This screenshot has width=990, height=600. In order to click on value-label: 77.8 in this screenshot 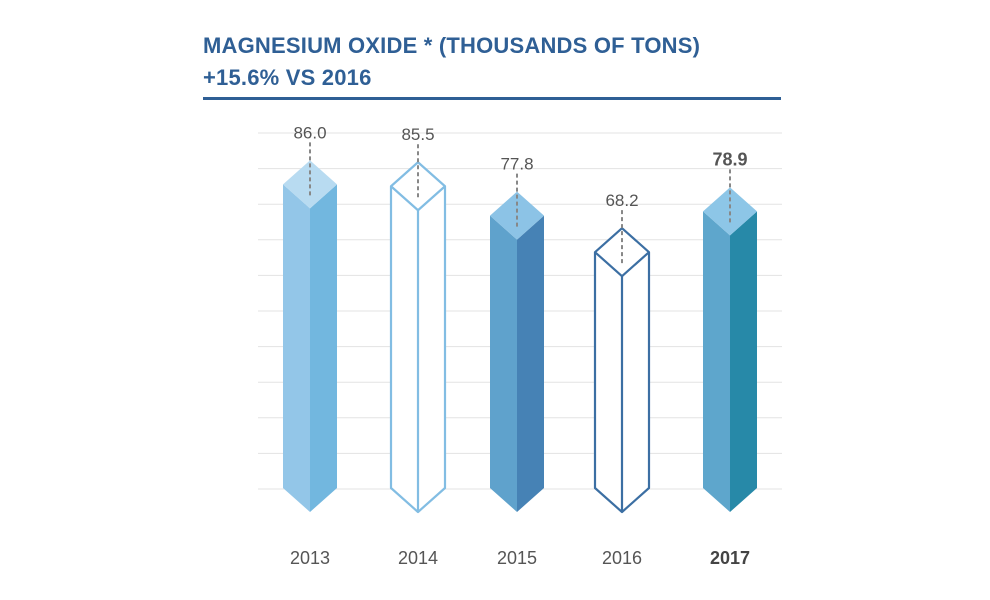, I will do `click(516, 164)`.